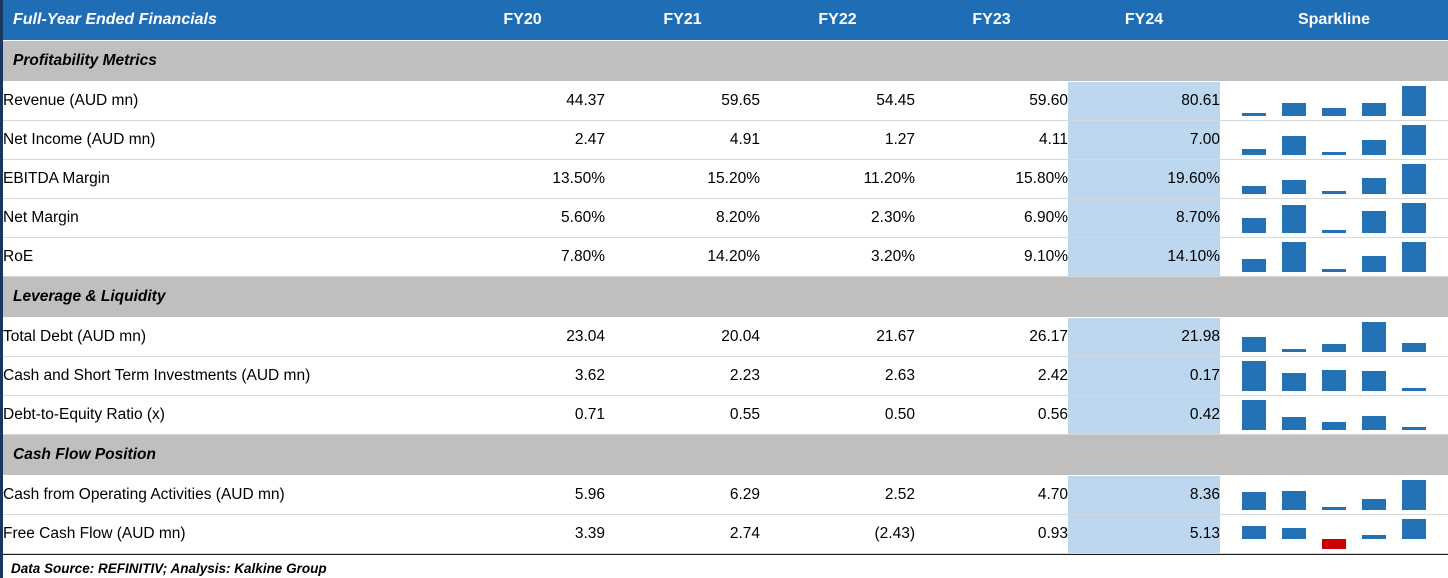  What do you see at coordinates (991, 179) in the screenshot?
I see `value-cell-fy23: 15.80%` at bounding box center [991, 179].